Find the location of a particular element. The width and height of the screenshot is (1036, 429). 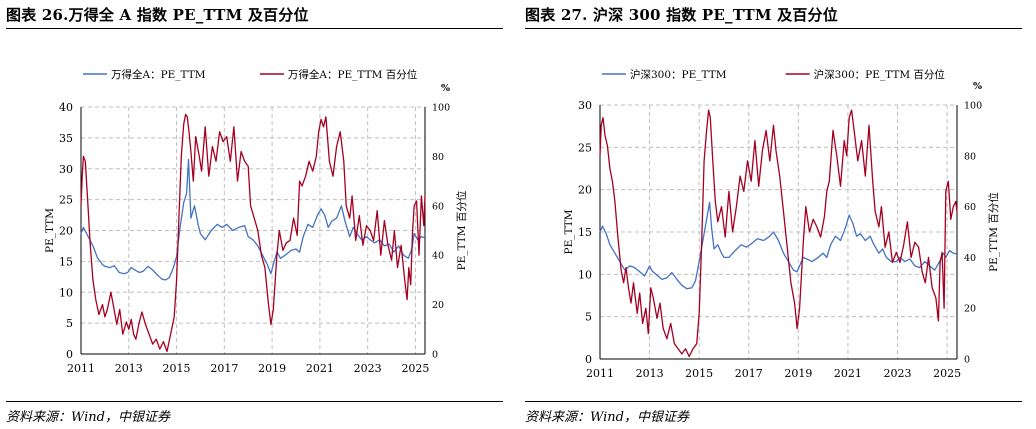

legend-label: 沪深300：PE_TTM is located at coordinates (678, 74).